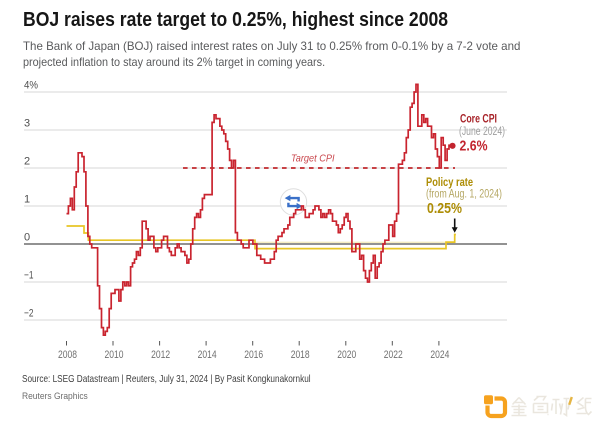  Describe the element at coordinates (393, 355) in the screenshot. I see `svg-text: 2022` at that location.